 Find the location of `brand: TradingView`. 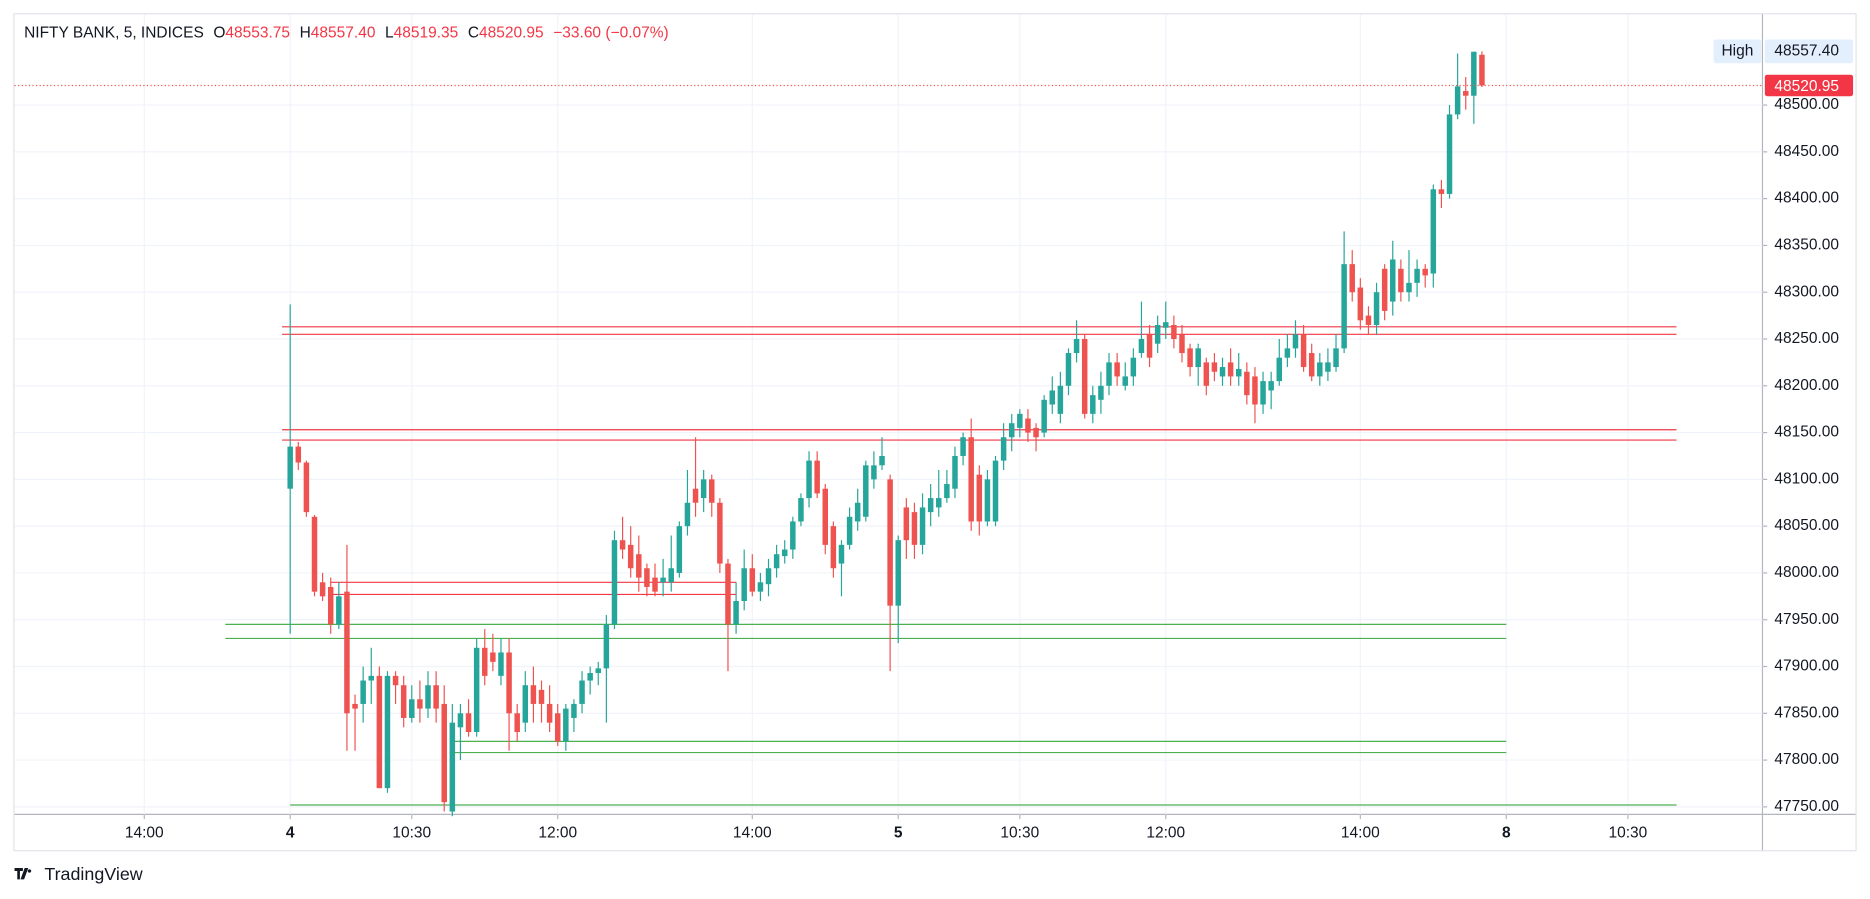

brand: TradingView is located at coordinates (78, 874).